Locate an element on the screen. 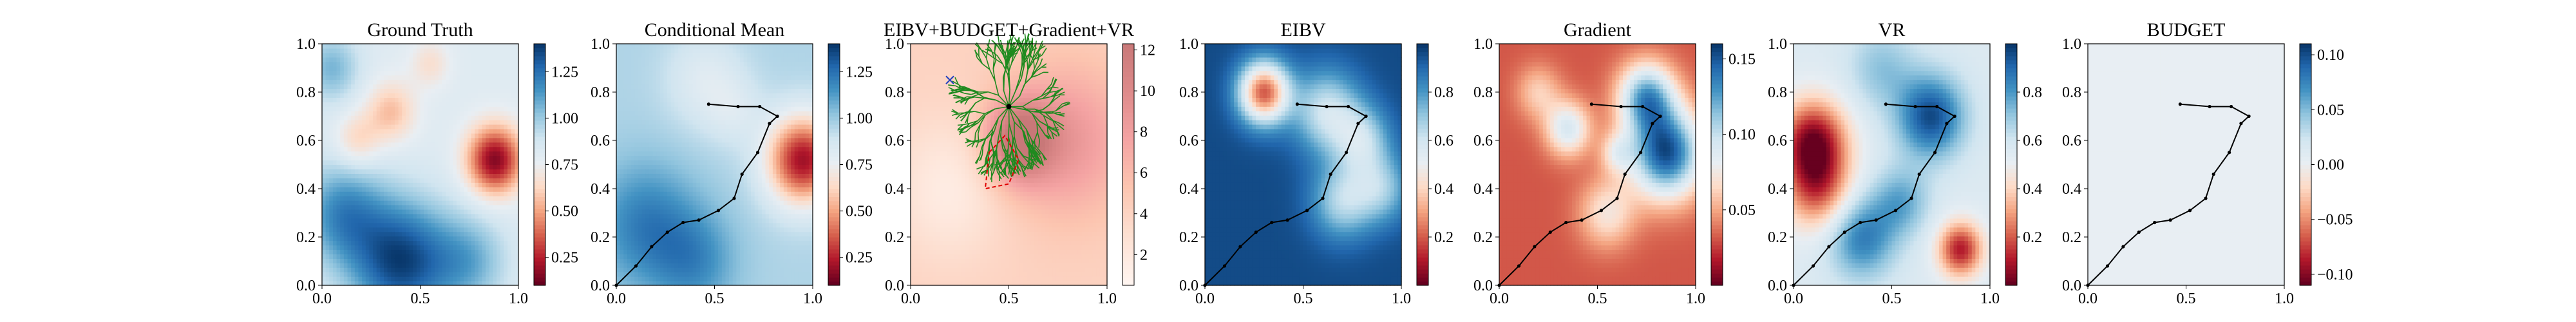 The image size is (2576, 322). colorbar-segment is located at coordinates (539, 227).